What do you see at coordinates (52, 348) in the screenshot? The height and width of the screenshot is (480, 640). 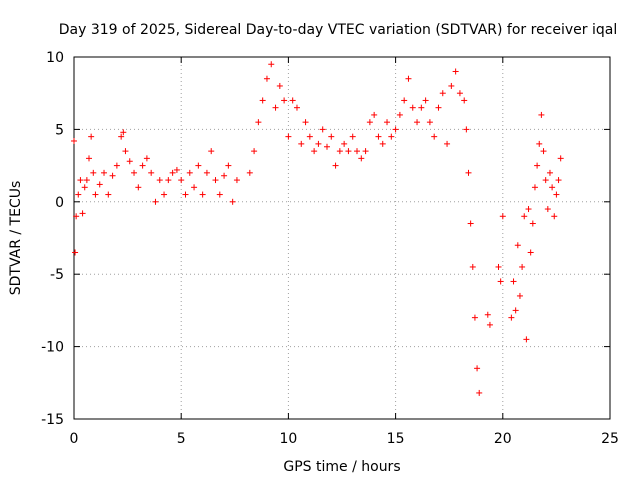 I see `y-tick-label: -10` at bounding box center [52, 348].